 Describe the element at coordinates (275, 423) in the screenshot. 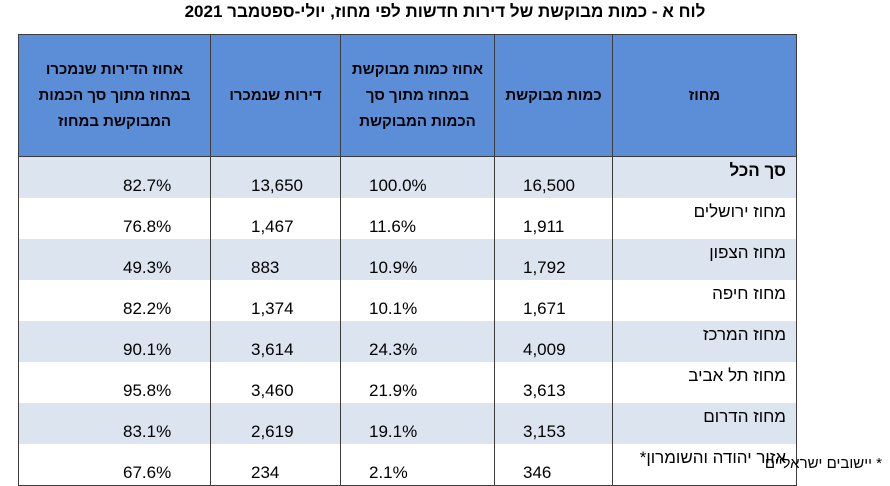

I see `cell-sold: 2,619` at that location.